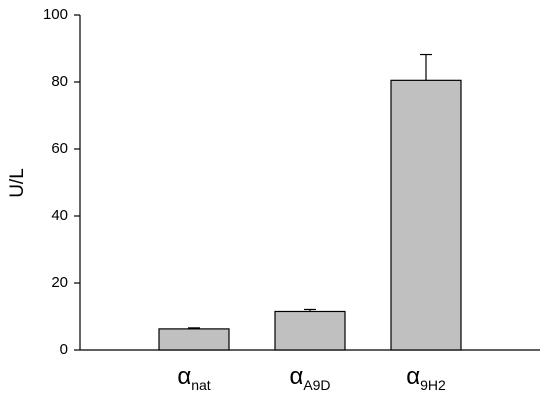  What do you see at coordinates (433, 385) in the screenshot?
I see `category-subscript: 9H2` at bounding box center [433, 385].